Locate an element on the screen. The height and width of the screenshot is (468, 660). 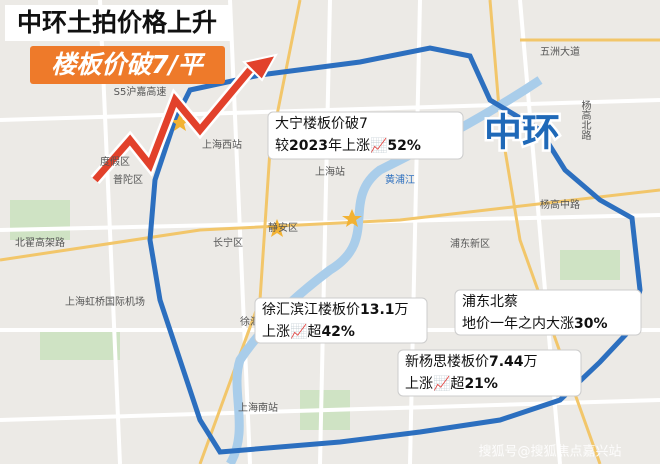
callout-segment: 13.1 is located at coordinates (377, 310).